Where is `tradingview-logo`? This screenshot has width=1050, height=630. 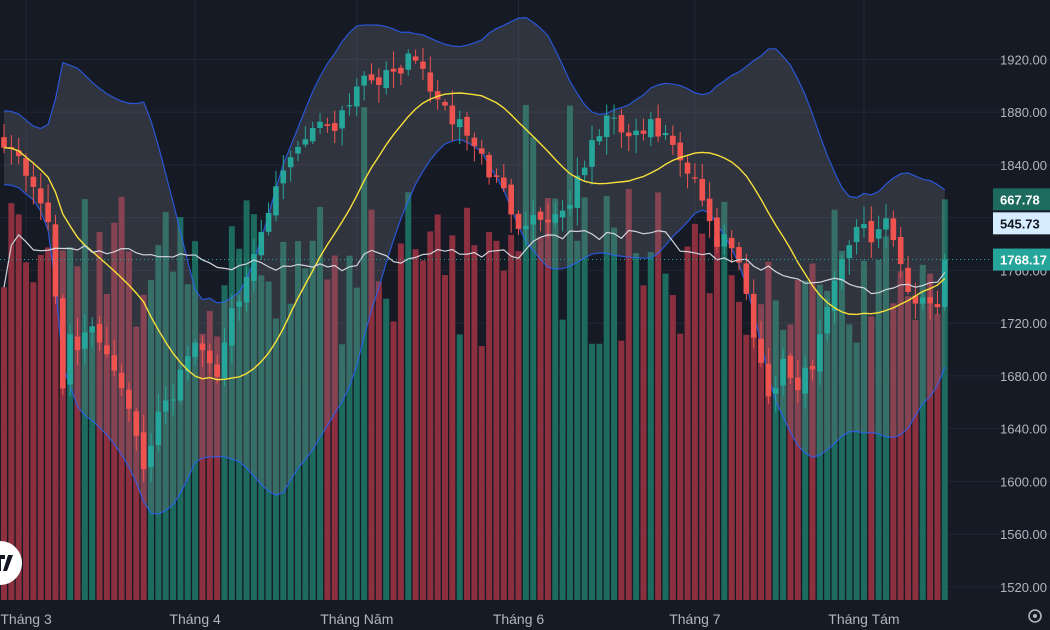 tradingview-logo is located at coordinates (11, 563).